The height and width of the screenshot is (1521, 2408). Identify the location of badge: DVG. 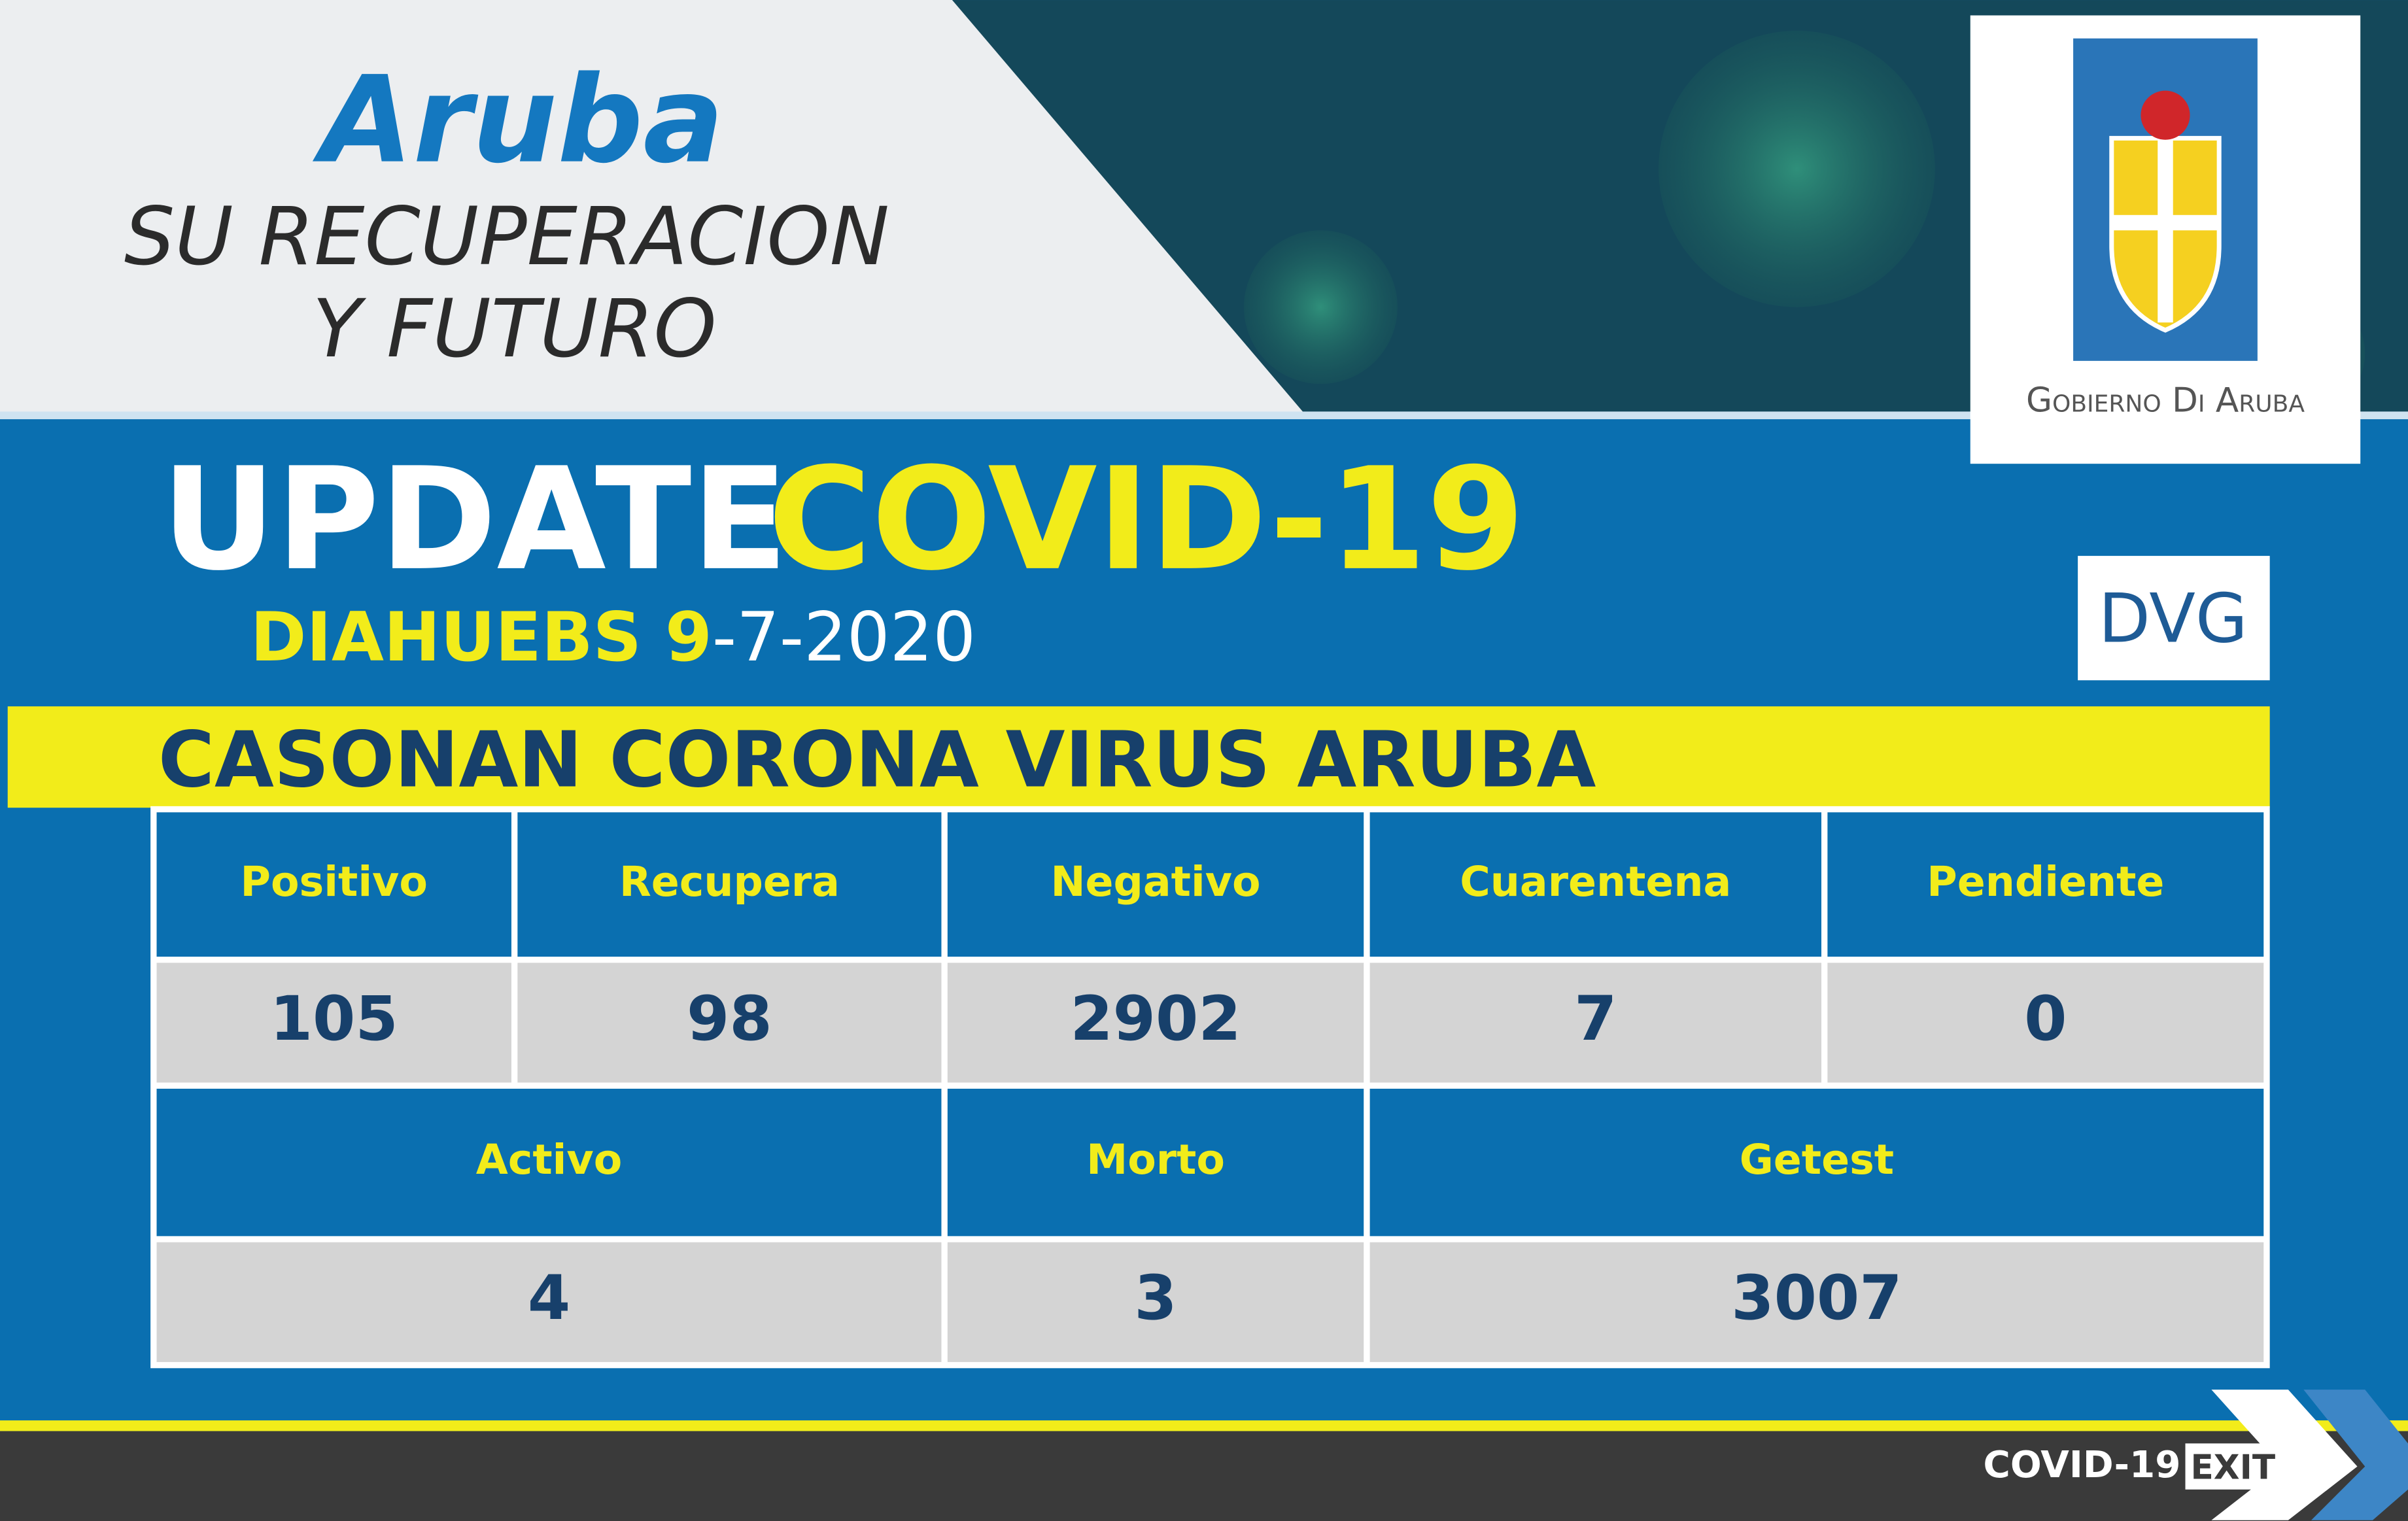
(2172, 619).